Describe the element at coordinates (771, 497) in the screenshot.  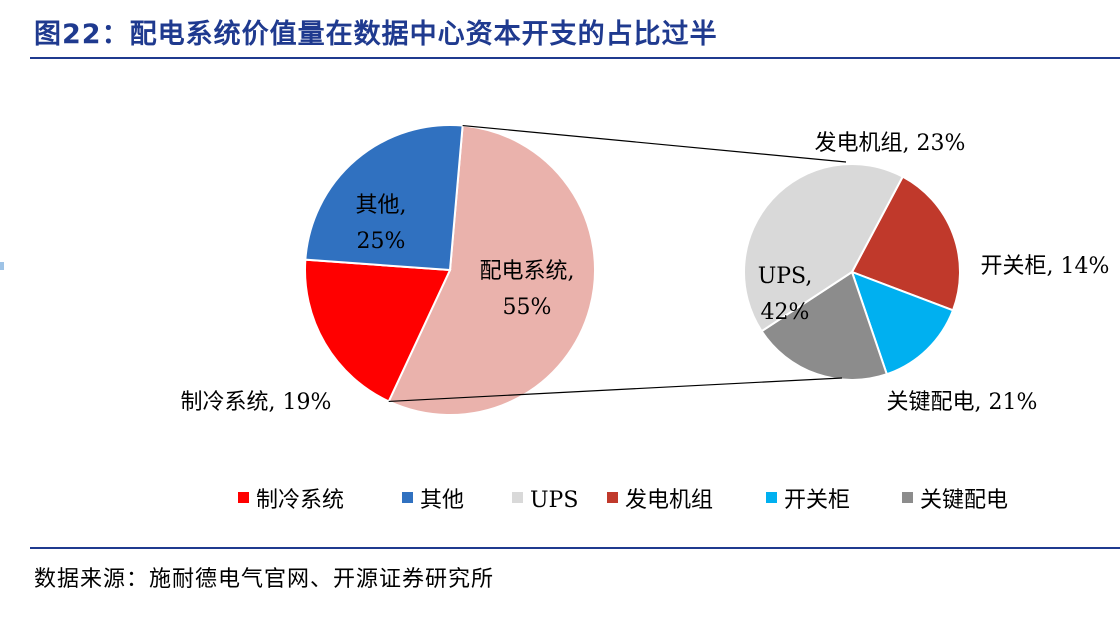
I see `legend-swatch-开关柜` at that location.